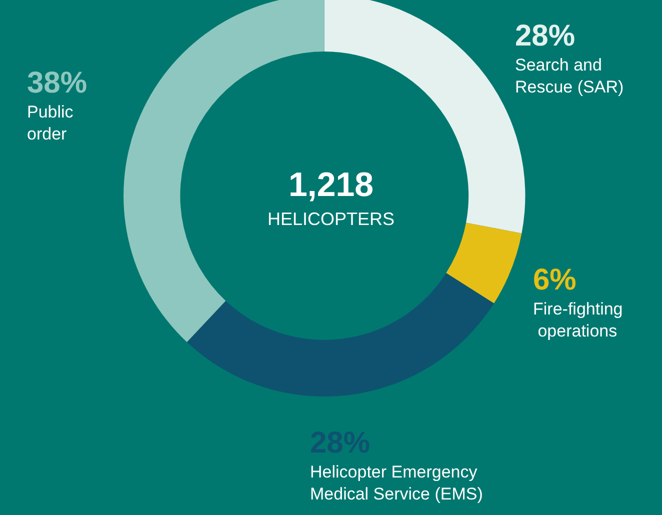 This screenshot has width=662, height=515. Describe the element at coordinates (554, 280) in the screenshot. I see `data-label: 6%` at that location.